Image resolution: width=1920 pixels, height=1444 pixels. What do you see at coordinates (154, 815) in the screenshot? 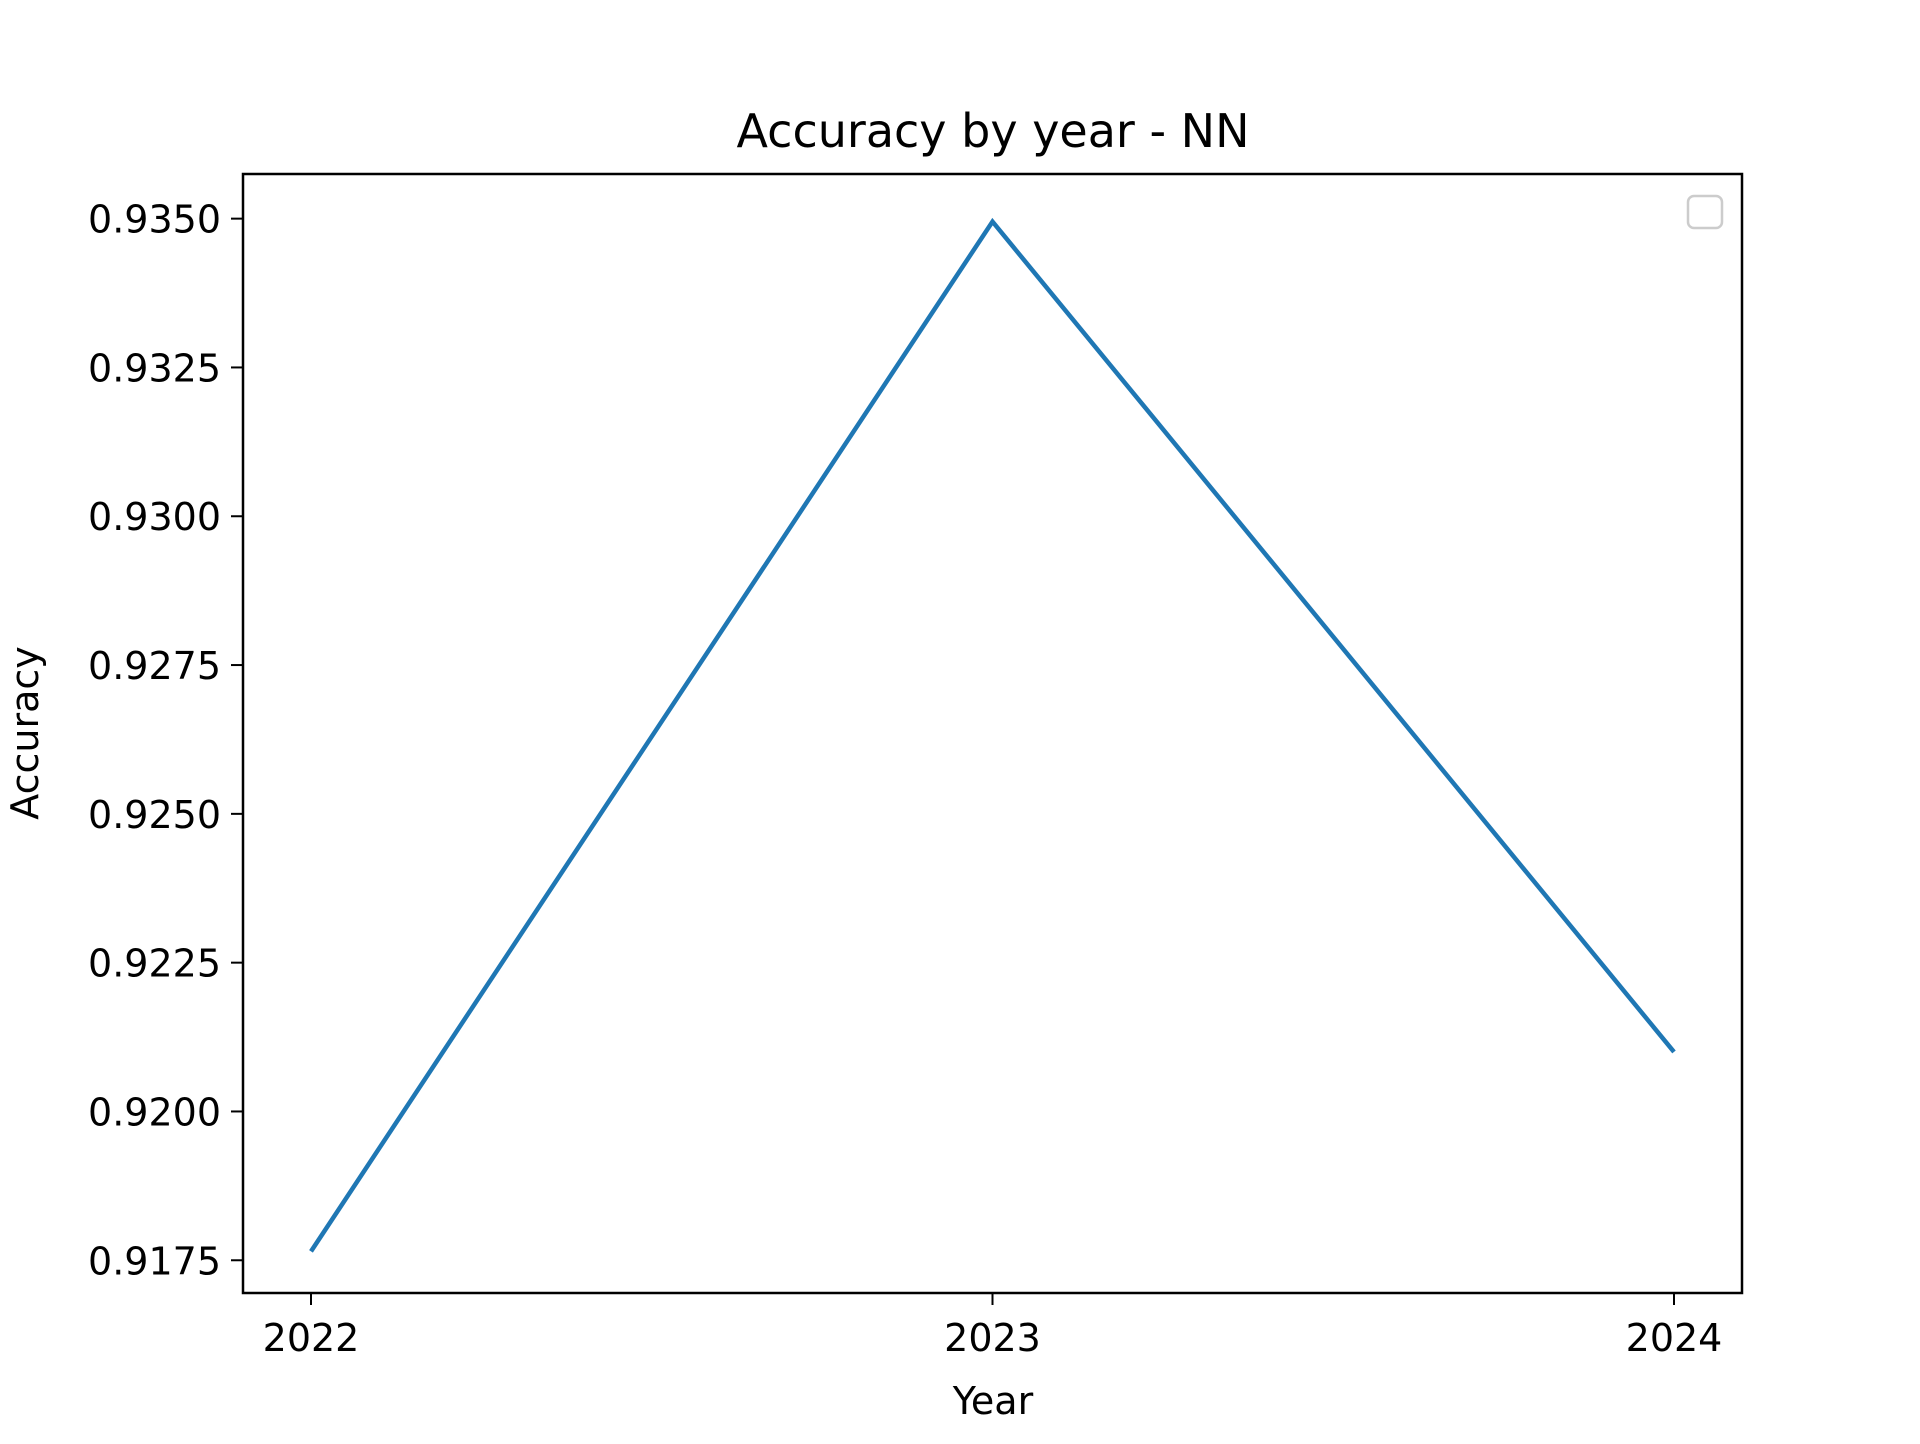
I see `y-tick-label: 0.9250` at bounding box center [154, 815].